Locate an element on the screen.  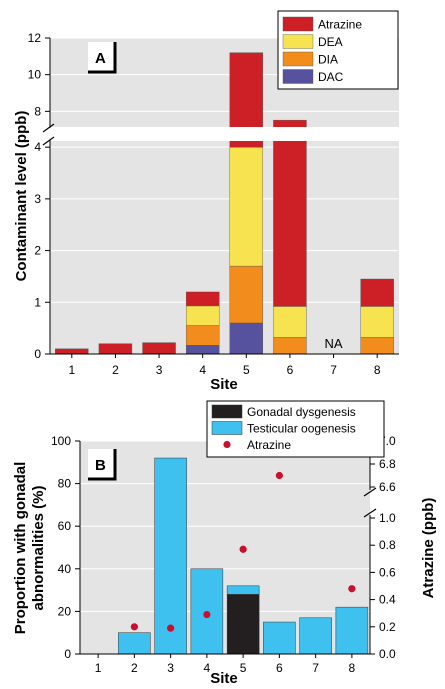
chart-a-legend-swatch-dia is located at coordinates (298, 59).